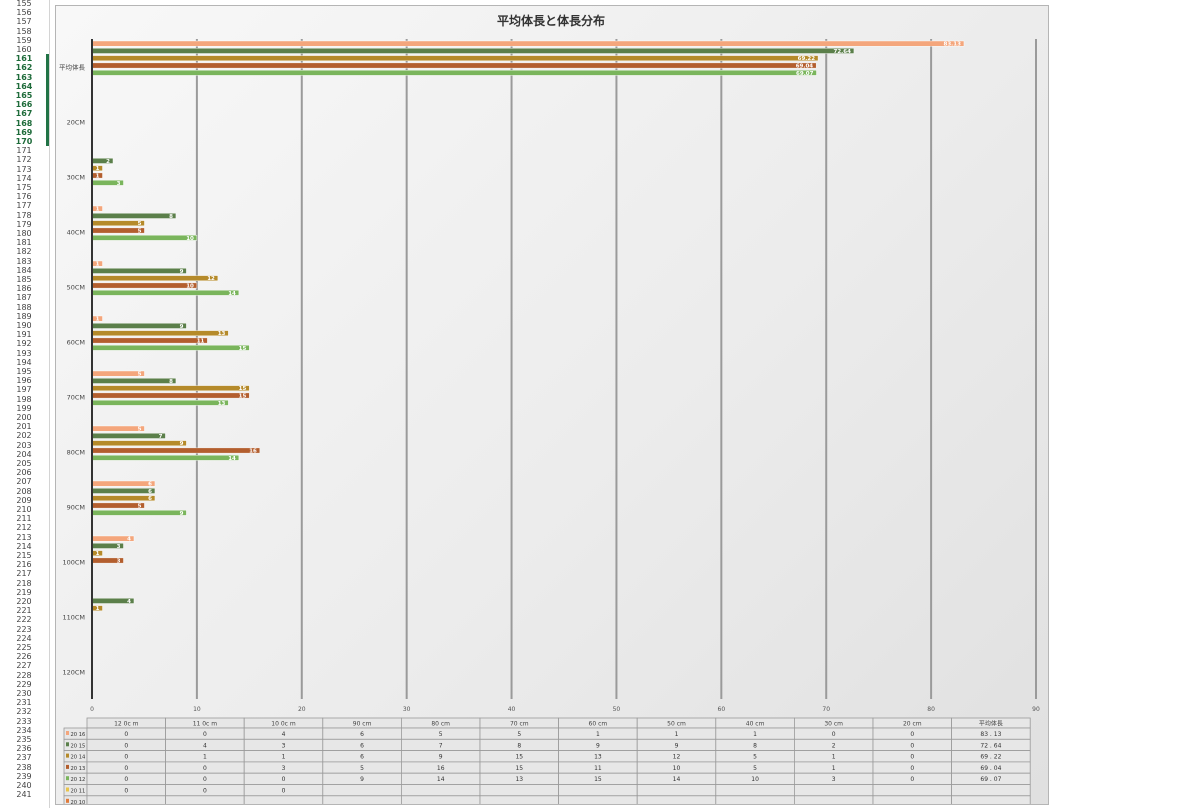  I want to click on row-number: 187, so click(24, 298).